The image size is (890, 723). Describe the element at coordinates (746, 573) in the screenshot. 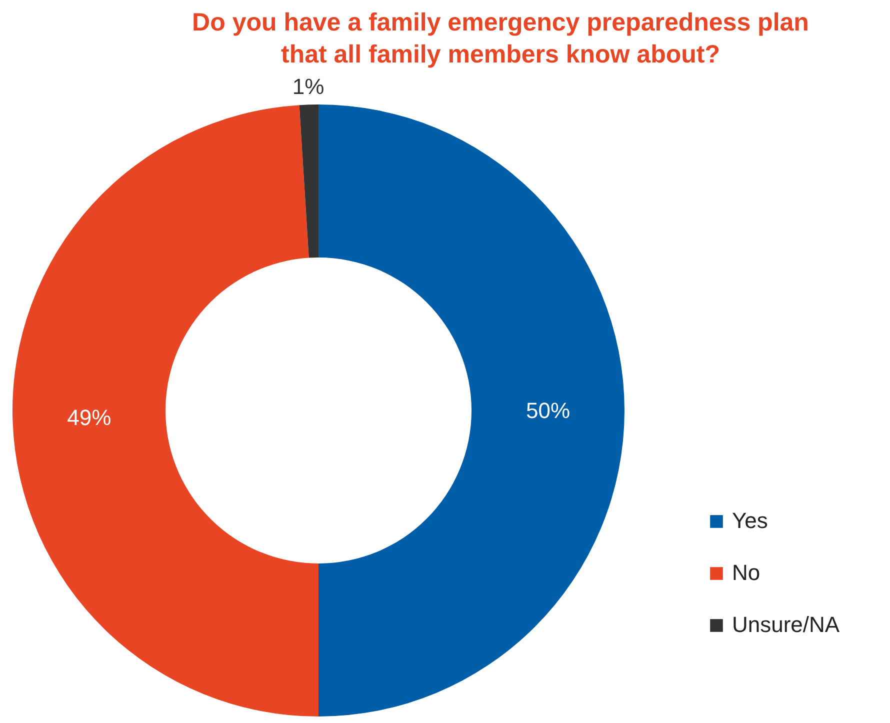

I see `legend-label: No` at that location.